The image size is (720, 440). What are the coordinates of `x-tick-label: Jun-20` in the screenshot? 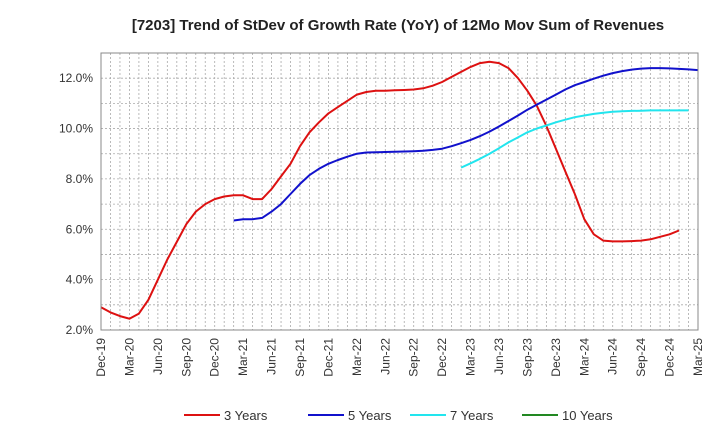 It's located at (158, 356).